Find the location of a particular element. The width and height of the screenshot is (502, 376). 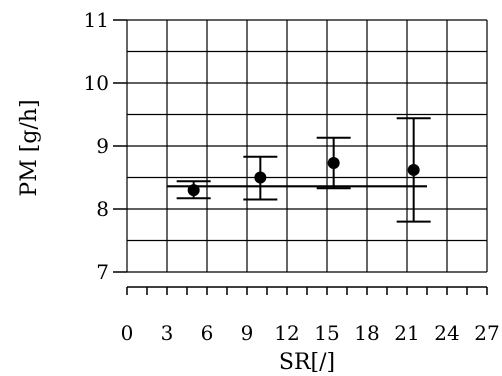

y-tick-label-3: 10 is located at coordinates (96, 83).